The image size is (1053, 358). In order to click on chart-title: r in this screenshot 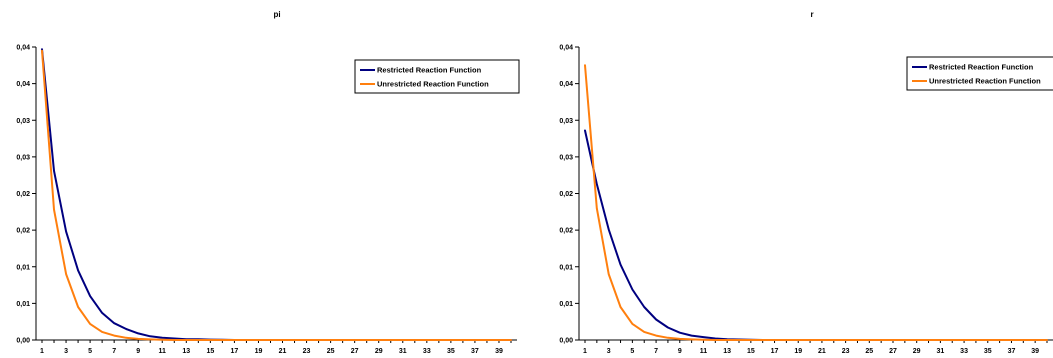, I will do `click(811, 14)`.